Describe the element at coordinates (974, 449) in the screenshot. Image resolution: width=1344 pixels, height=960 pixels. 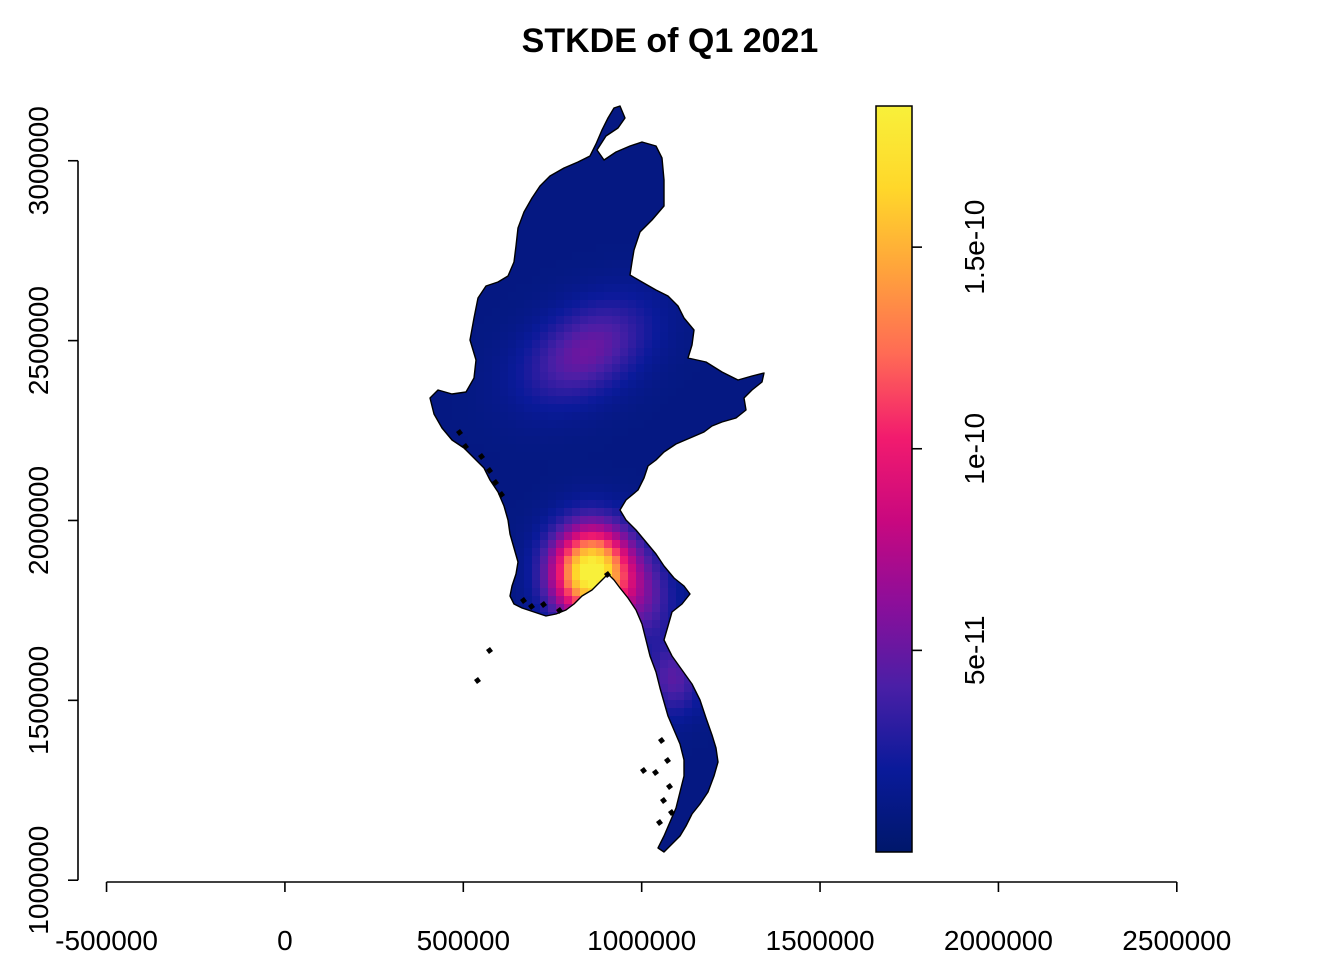
I see `colorbar-tick-label: 1e-10` at that location.